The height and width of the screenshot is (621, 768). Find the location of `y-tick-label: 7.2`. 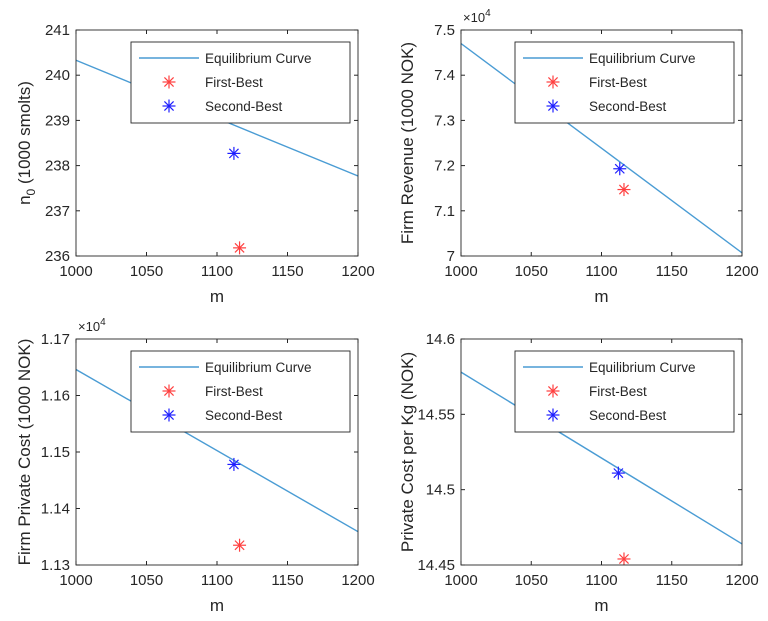

y-tick-label: 7.2 is located at coordinates (444, 166).